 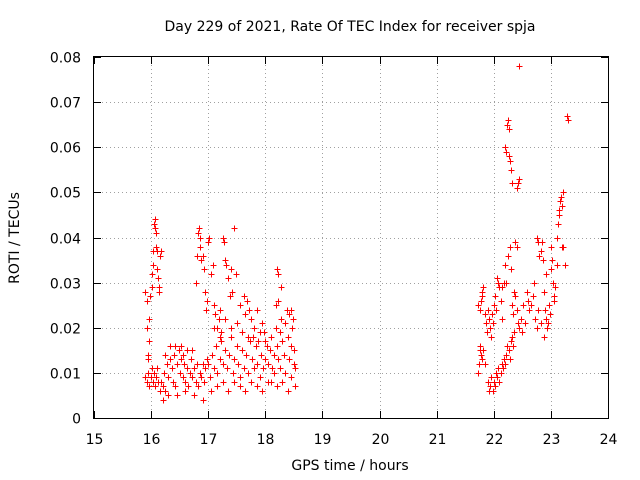 What do you see at coordinates (95, 440) in the screenshot?
I see `x-tick-label: 15` at bounding box center [95, 440].